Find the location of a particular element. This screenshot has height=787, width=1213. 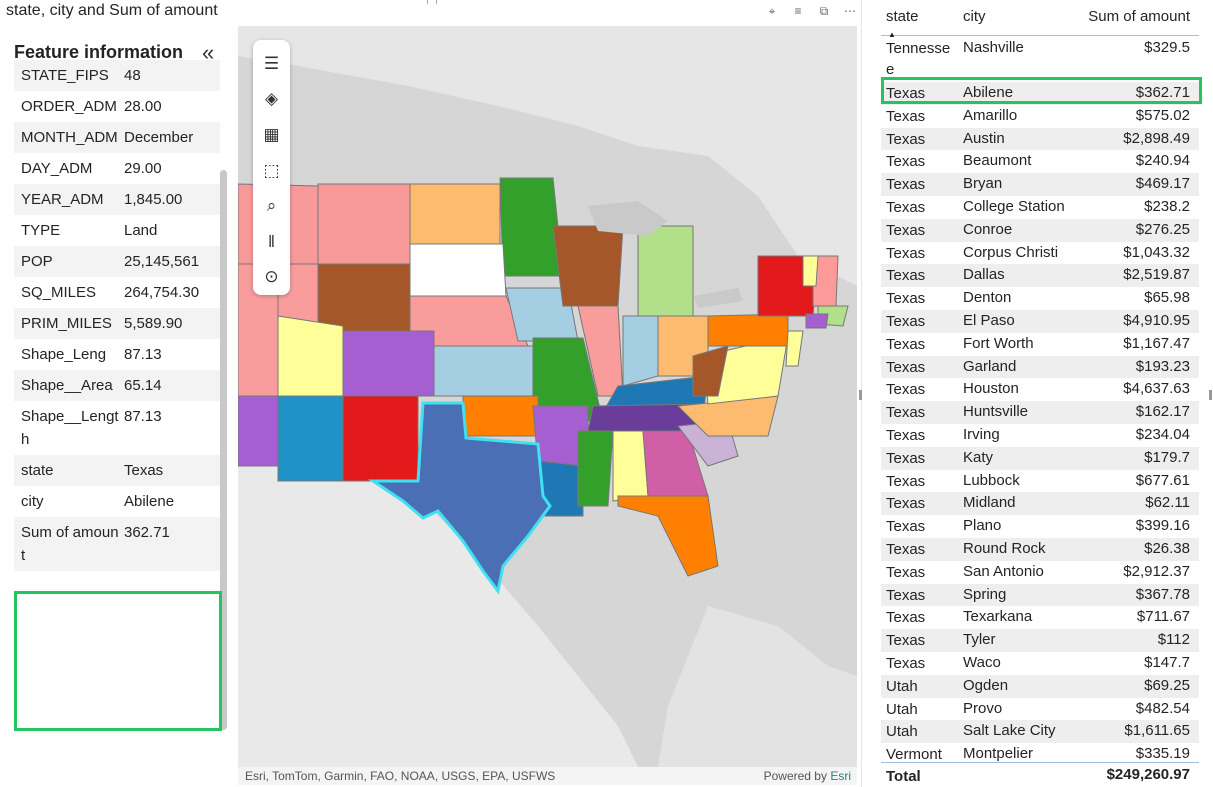

visual-drag-handle is located at coordinates (432, 2).